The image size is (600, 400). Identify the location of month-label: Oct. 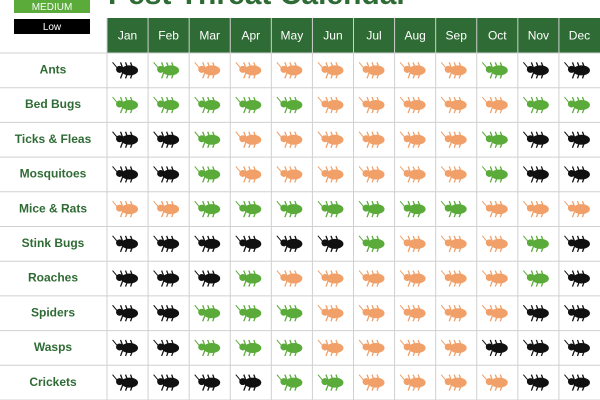
(497, 36).